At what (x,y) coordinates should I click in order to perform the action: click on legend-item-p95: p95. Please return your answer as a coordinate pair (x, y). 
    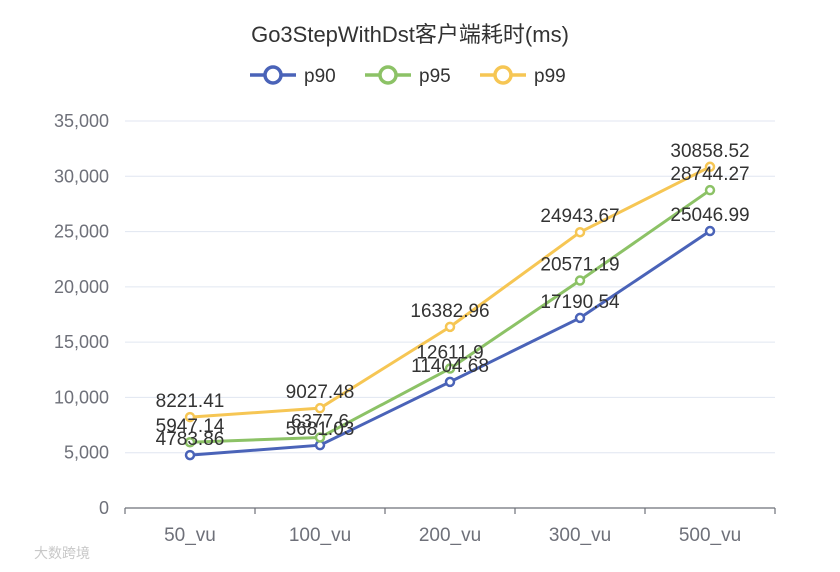
    Looking at the image, I should click on (408, 76).